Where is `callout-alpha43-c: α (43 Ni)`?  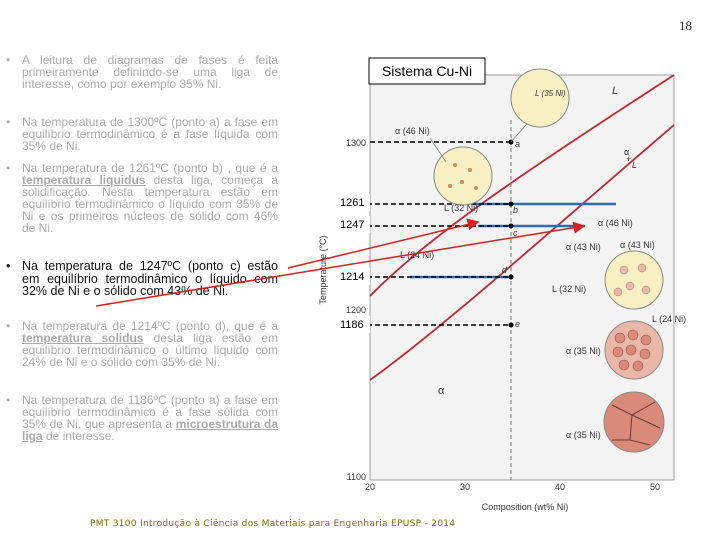 callout-alpha43-c: α (43 Ni) is located at coordinates (637, 245).